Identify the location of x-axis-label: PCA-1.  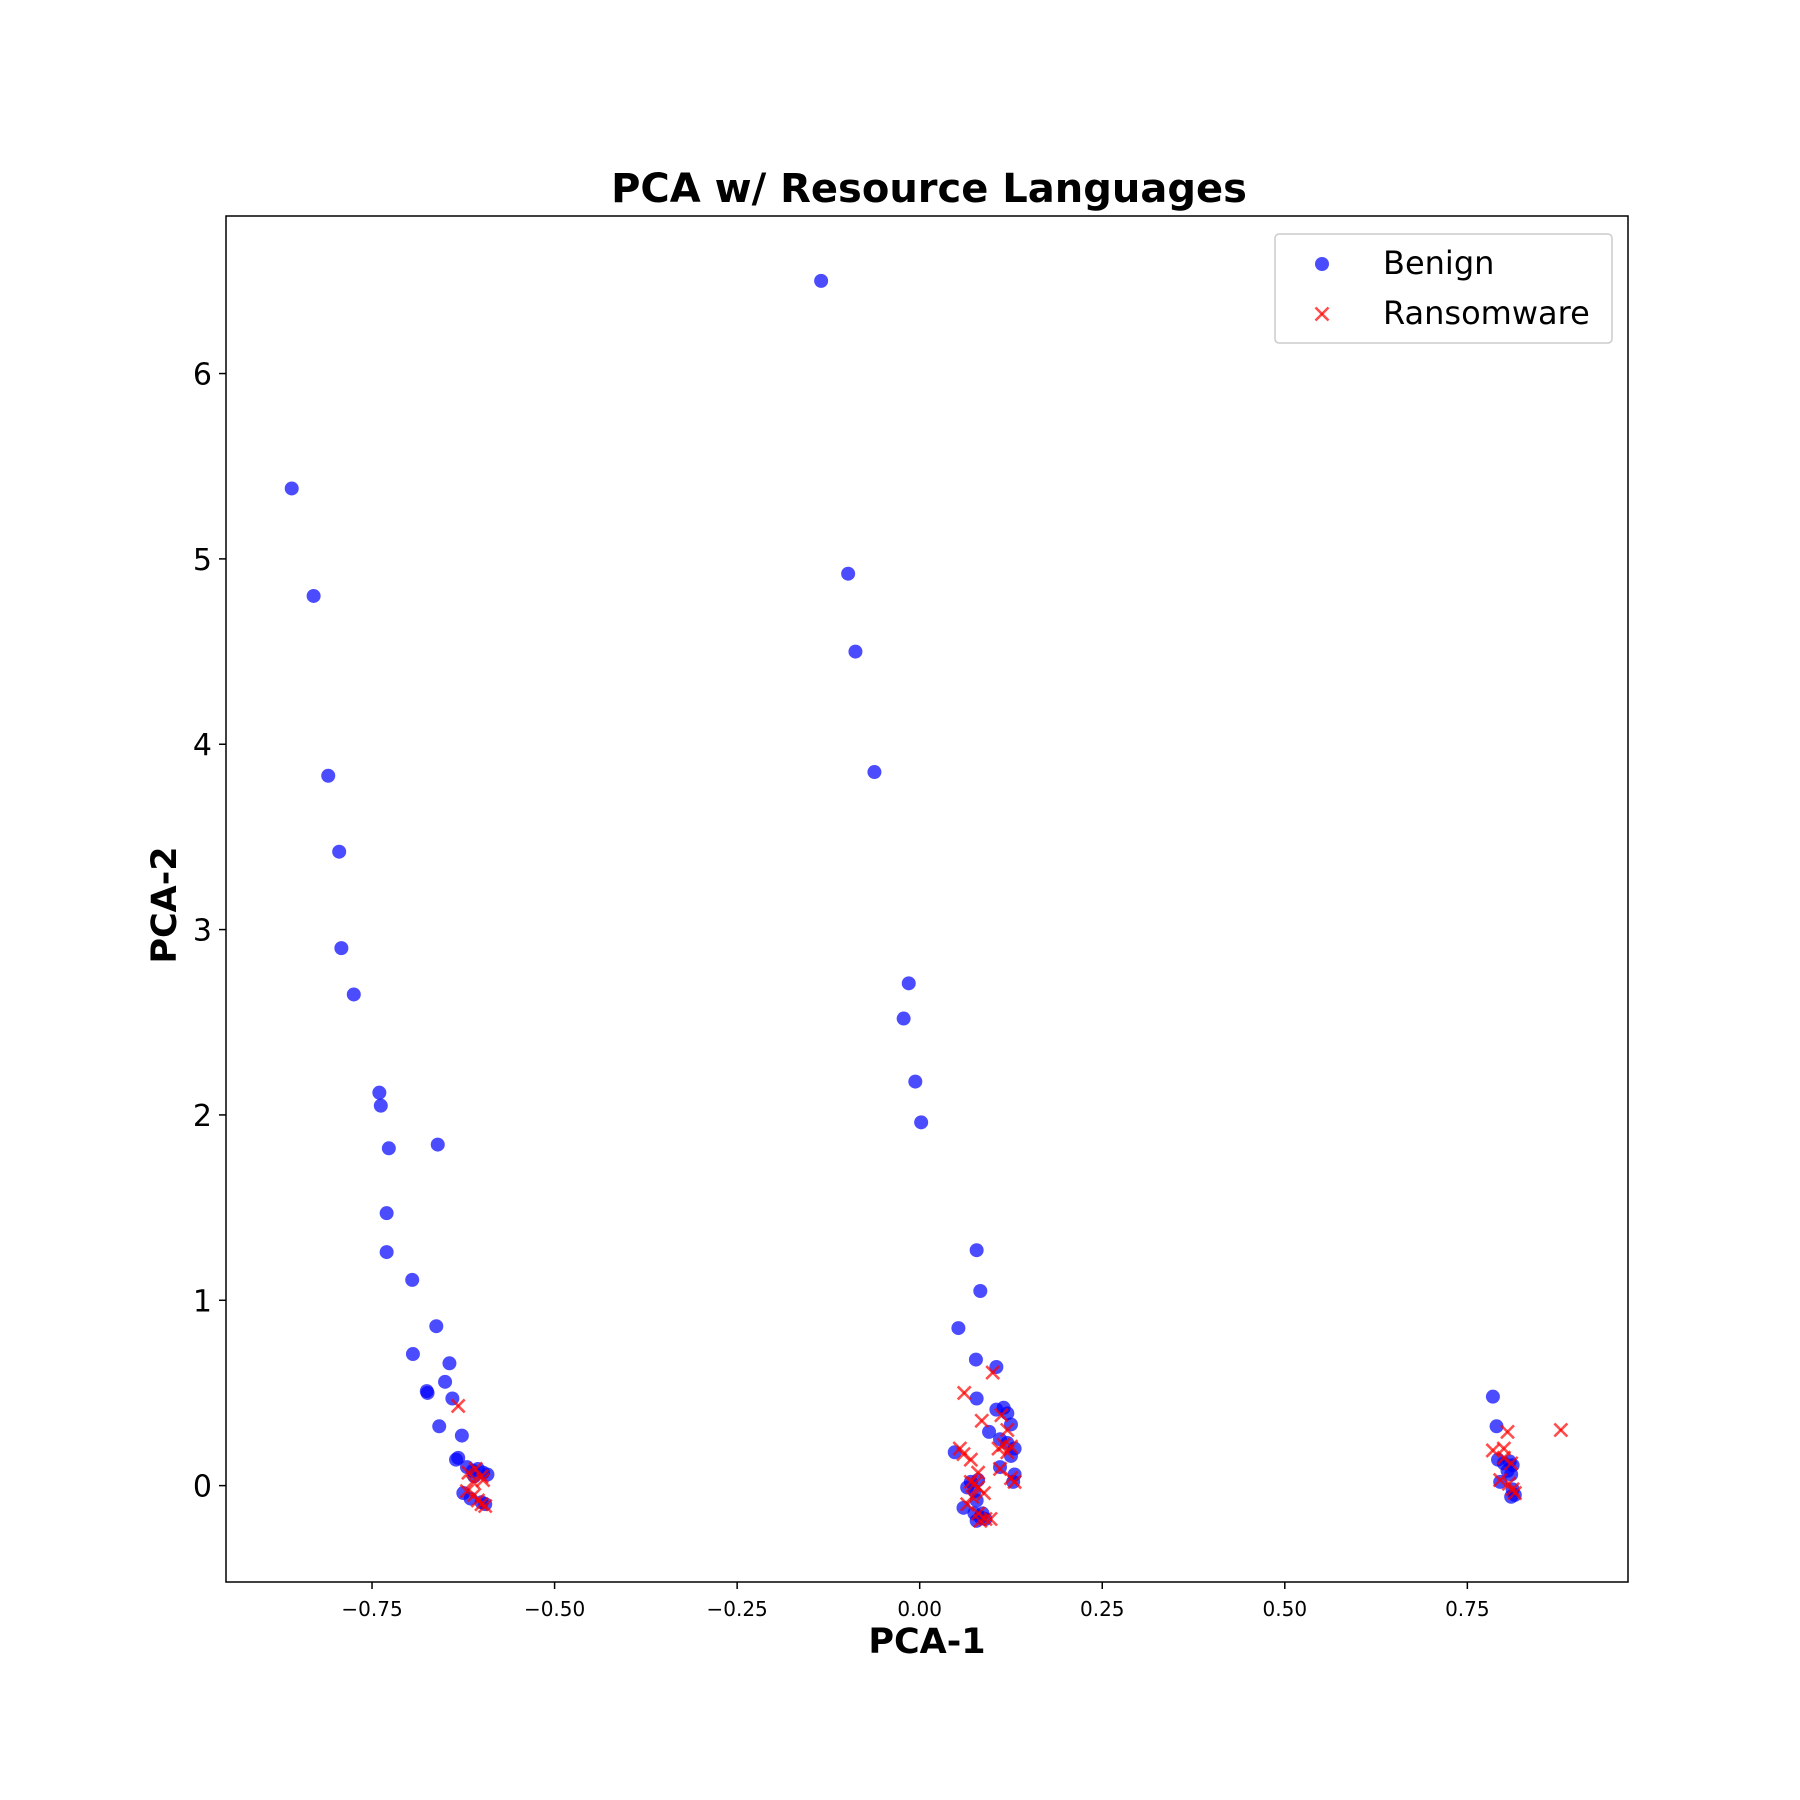
(926, 1642).